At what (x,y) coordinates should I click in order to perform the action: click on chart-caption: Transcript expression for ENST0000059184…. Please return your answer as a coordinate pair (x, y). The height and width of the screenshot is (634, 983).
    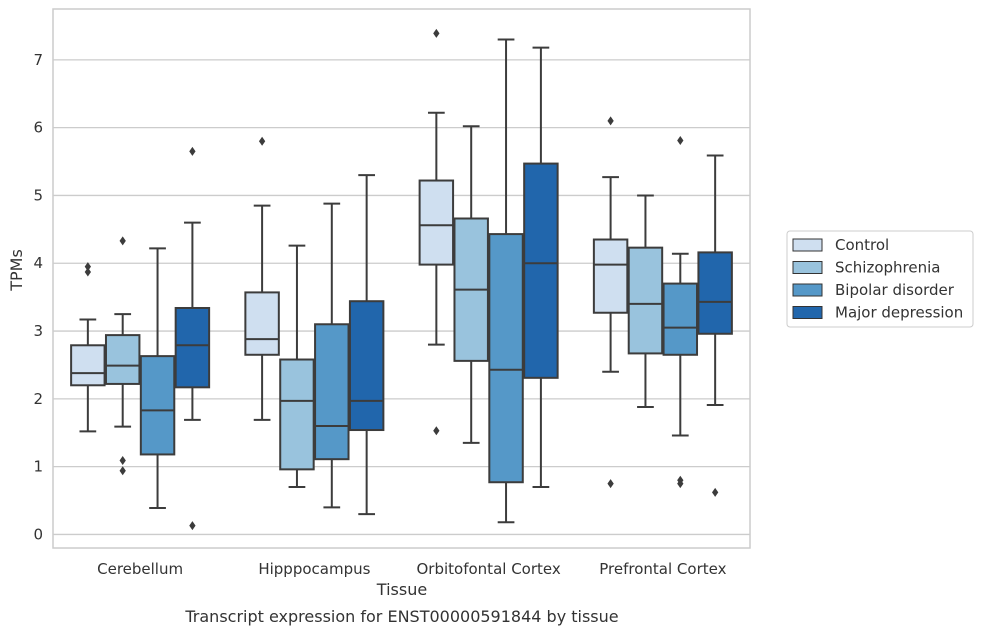
    Looking at the image, I should click on (401, 616).